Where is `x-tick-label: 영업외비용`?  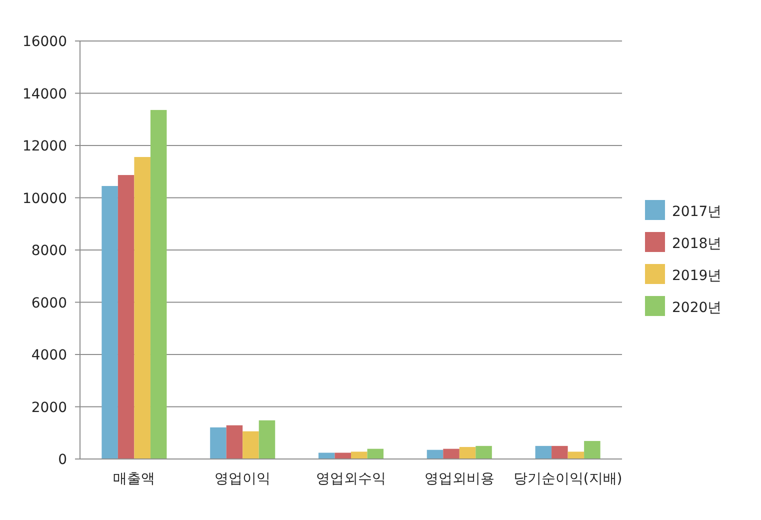
x-tick-label: 영업외비용 is located at coordinates (459, 479).